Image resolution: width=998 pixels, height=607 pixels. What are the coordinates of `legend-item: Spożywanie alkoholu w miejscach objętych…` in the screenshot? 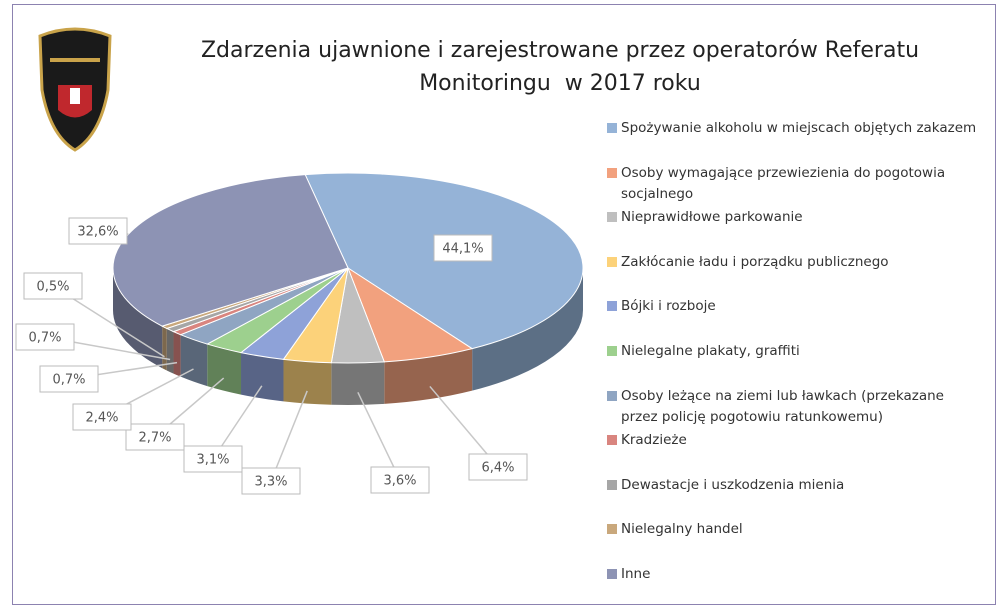 It's located at (794, 128).